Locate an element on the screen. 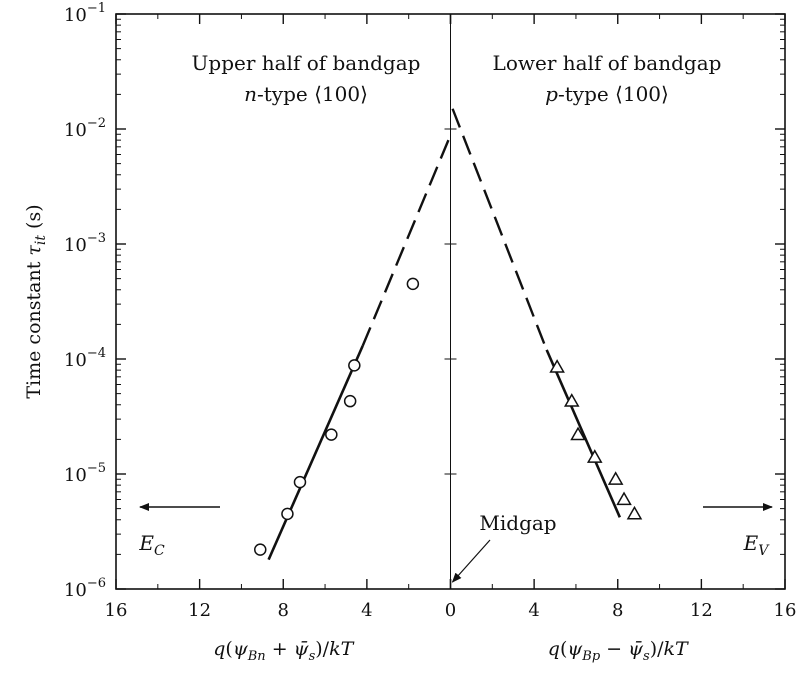  ec-label: EC is located at coordinates (151, 545).